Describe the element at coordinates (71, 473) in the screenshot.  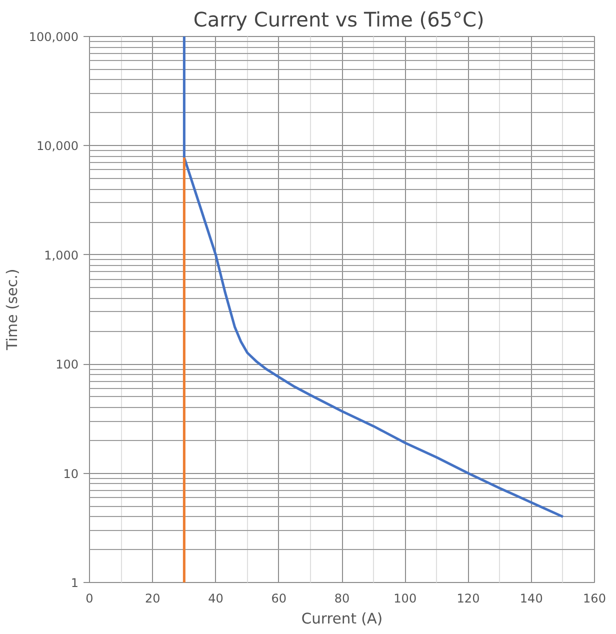
I see `y-tick-label: 10` at that location.